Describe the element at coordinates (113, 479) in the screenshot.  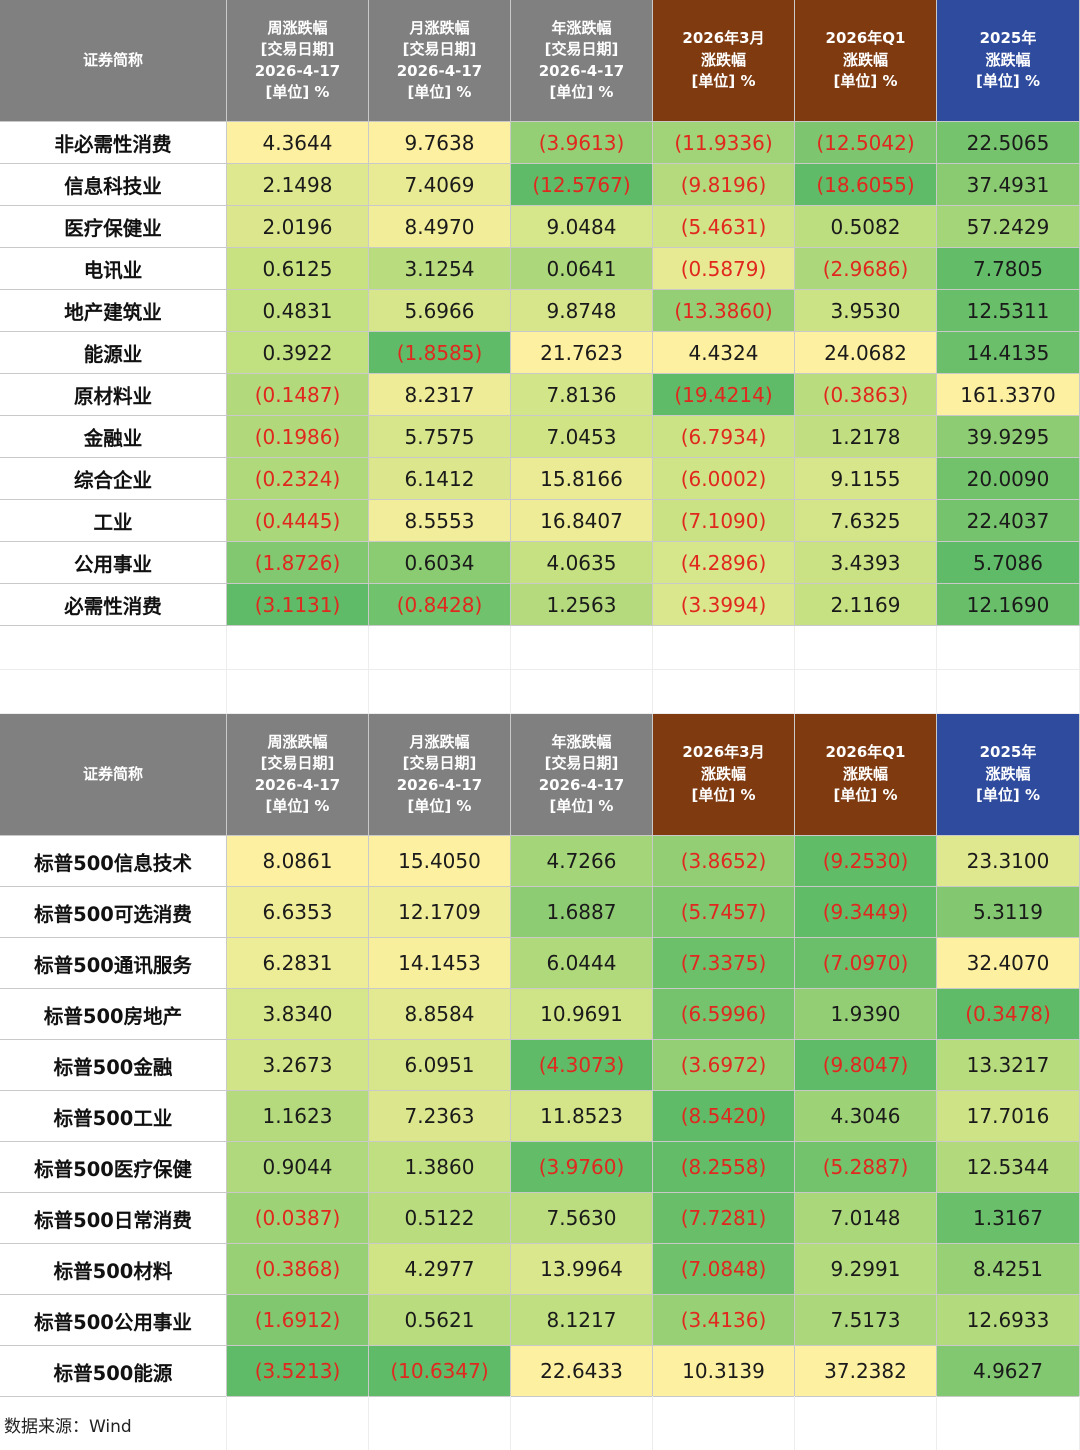
I see `sector-name-cell: 综合企业` at that location.